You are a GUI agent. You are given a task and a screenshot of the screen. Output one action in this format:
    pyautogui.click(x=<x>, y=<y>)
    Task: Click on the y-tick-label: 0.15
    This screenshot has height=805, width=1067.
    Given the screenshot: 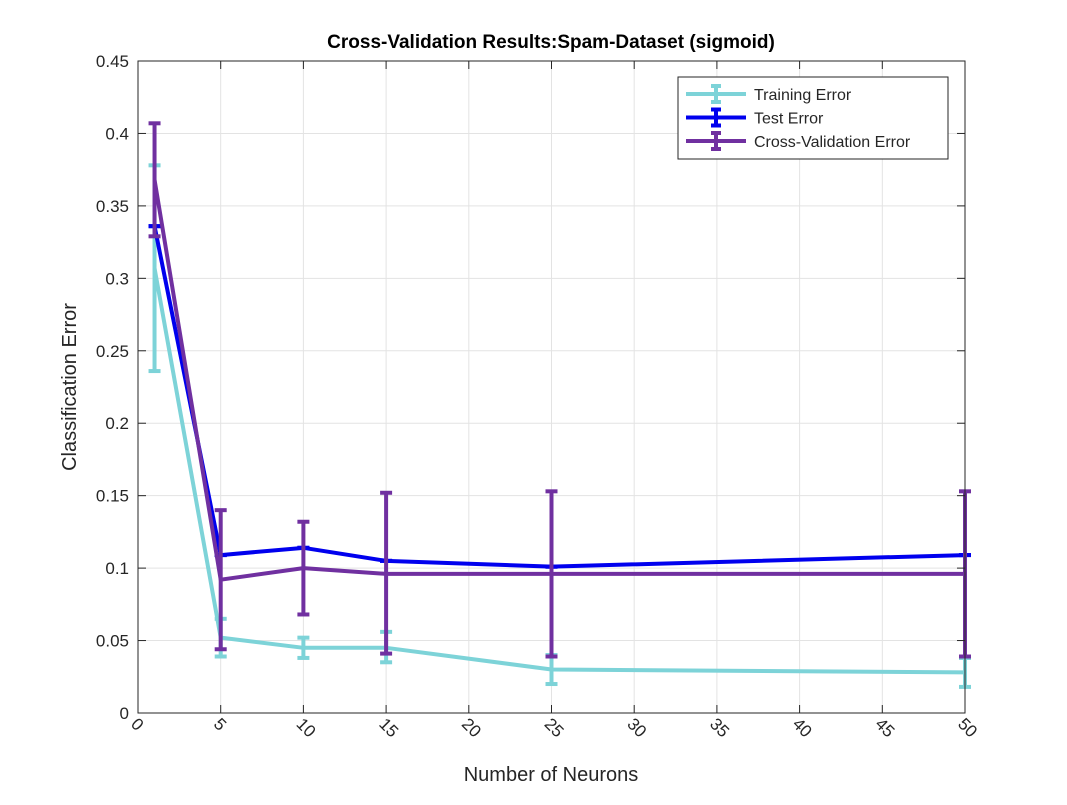 What is the action you would take?
    pyautogui.click(x=112, y=496)
    